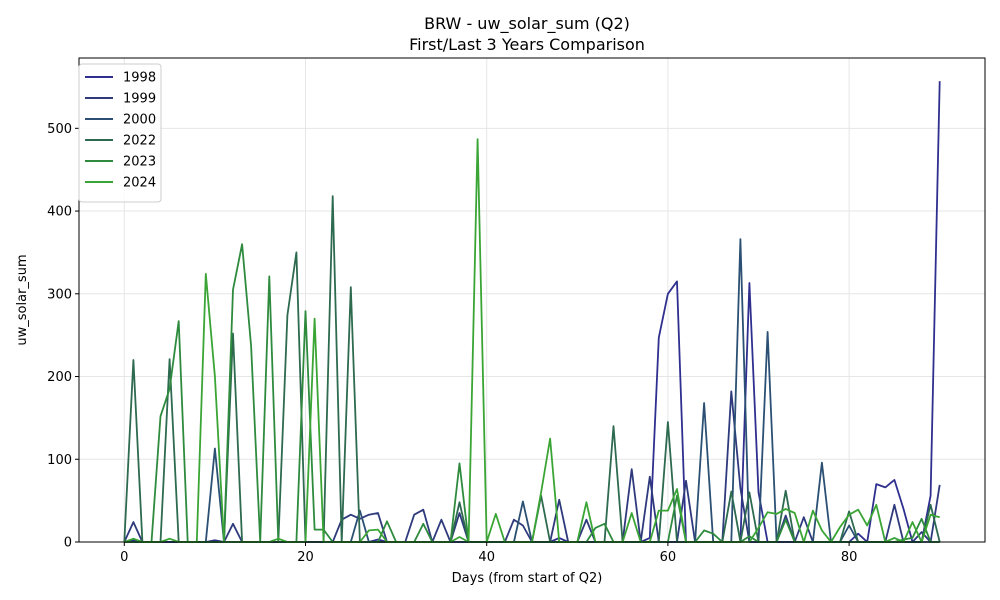 This screenshot has height=600, width=1000. I want to click on legend-entry: 2024, so click(139, 183).